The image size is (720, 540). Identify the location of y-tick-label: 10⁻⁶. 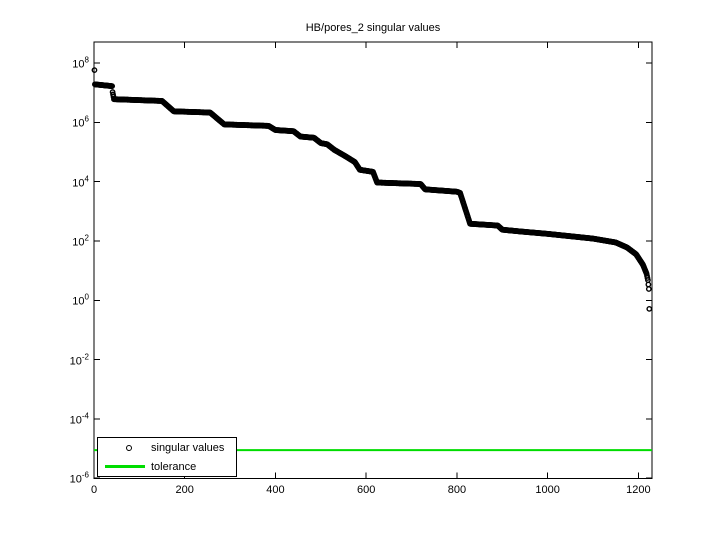
(79, 478).